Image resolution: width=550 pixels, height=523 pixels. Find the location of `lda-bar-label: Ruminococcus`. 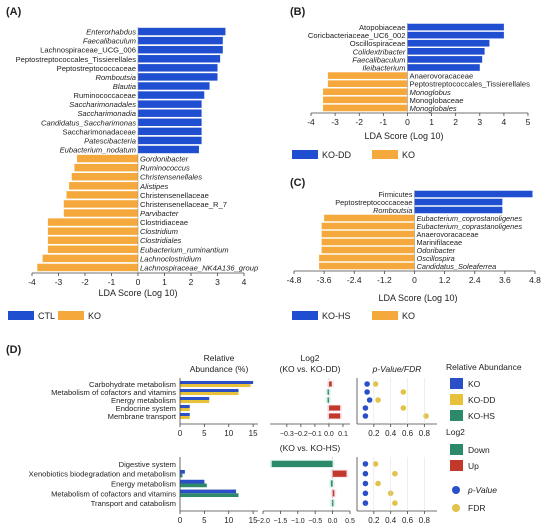

lda-bar-label: Ruminococcus is located at coordinates (165, 168).